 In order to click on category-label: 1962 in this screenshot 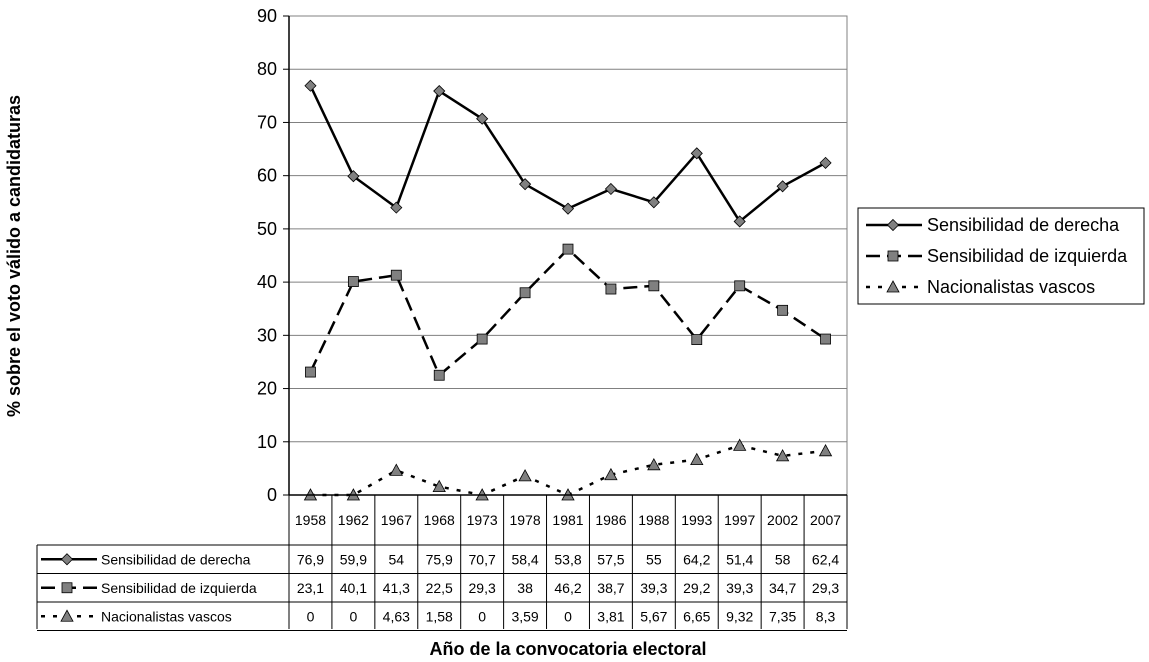, I will do `click(353, 520)`.